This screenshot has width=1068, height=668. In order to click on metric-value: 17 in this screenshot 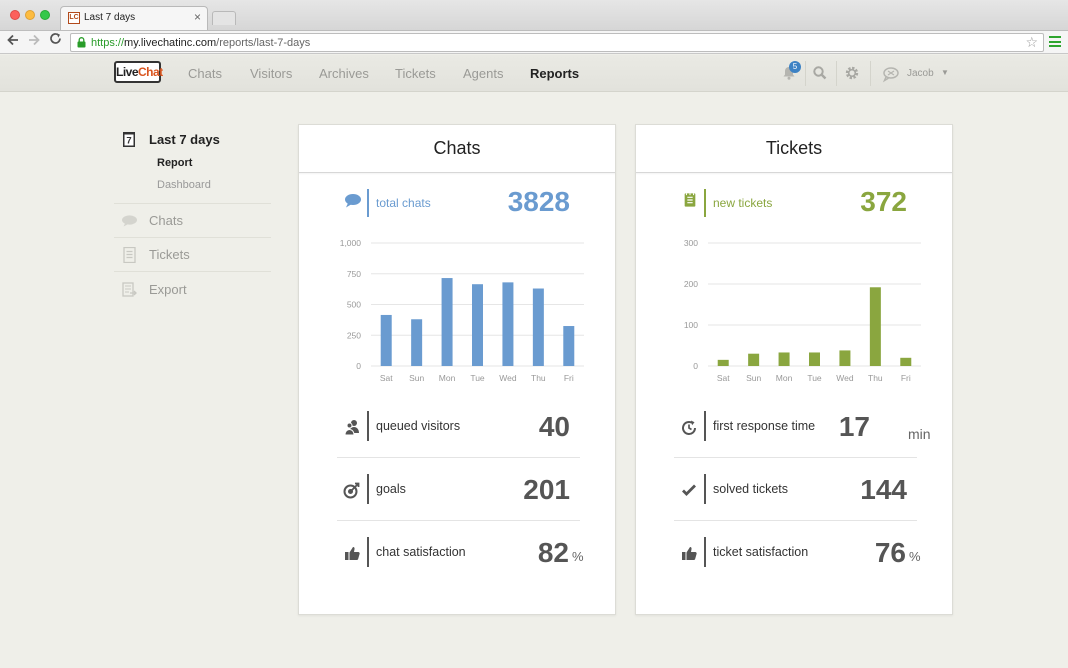, I will do `click(854, 426)`.